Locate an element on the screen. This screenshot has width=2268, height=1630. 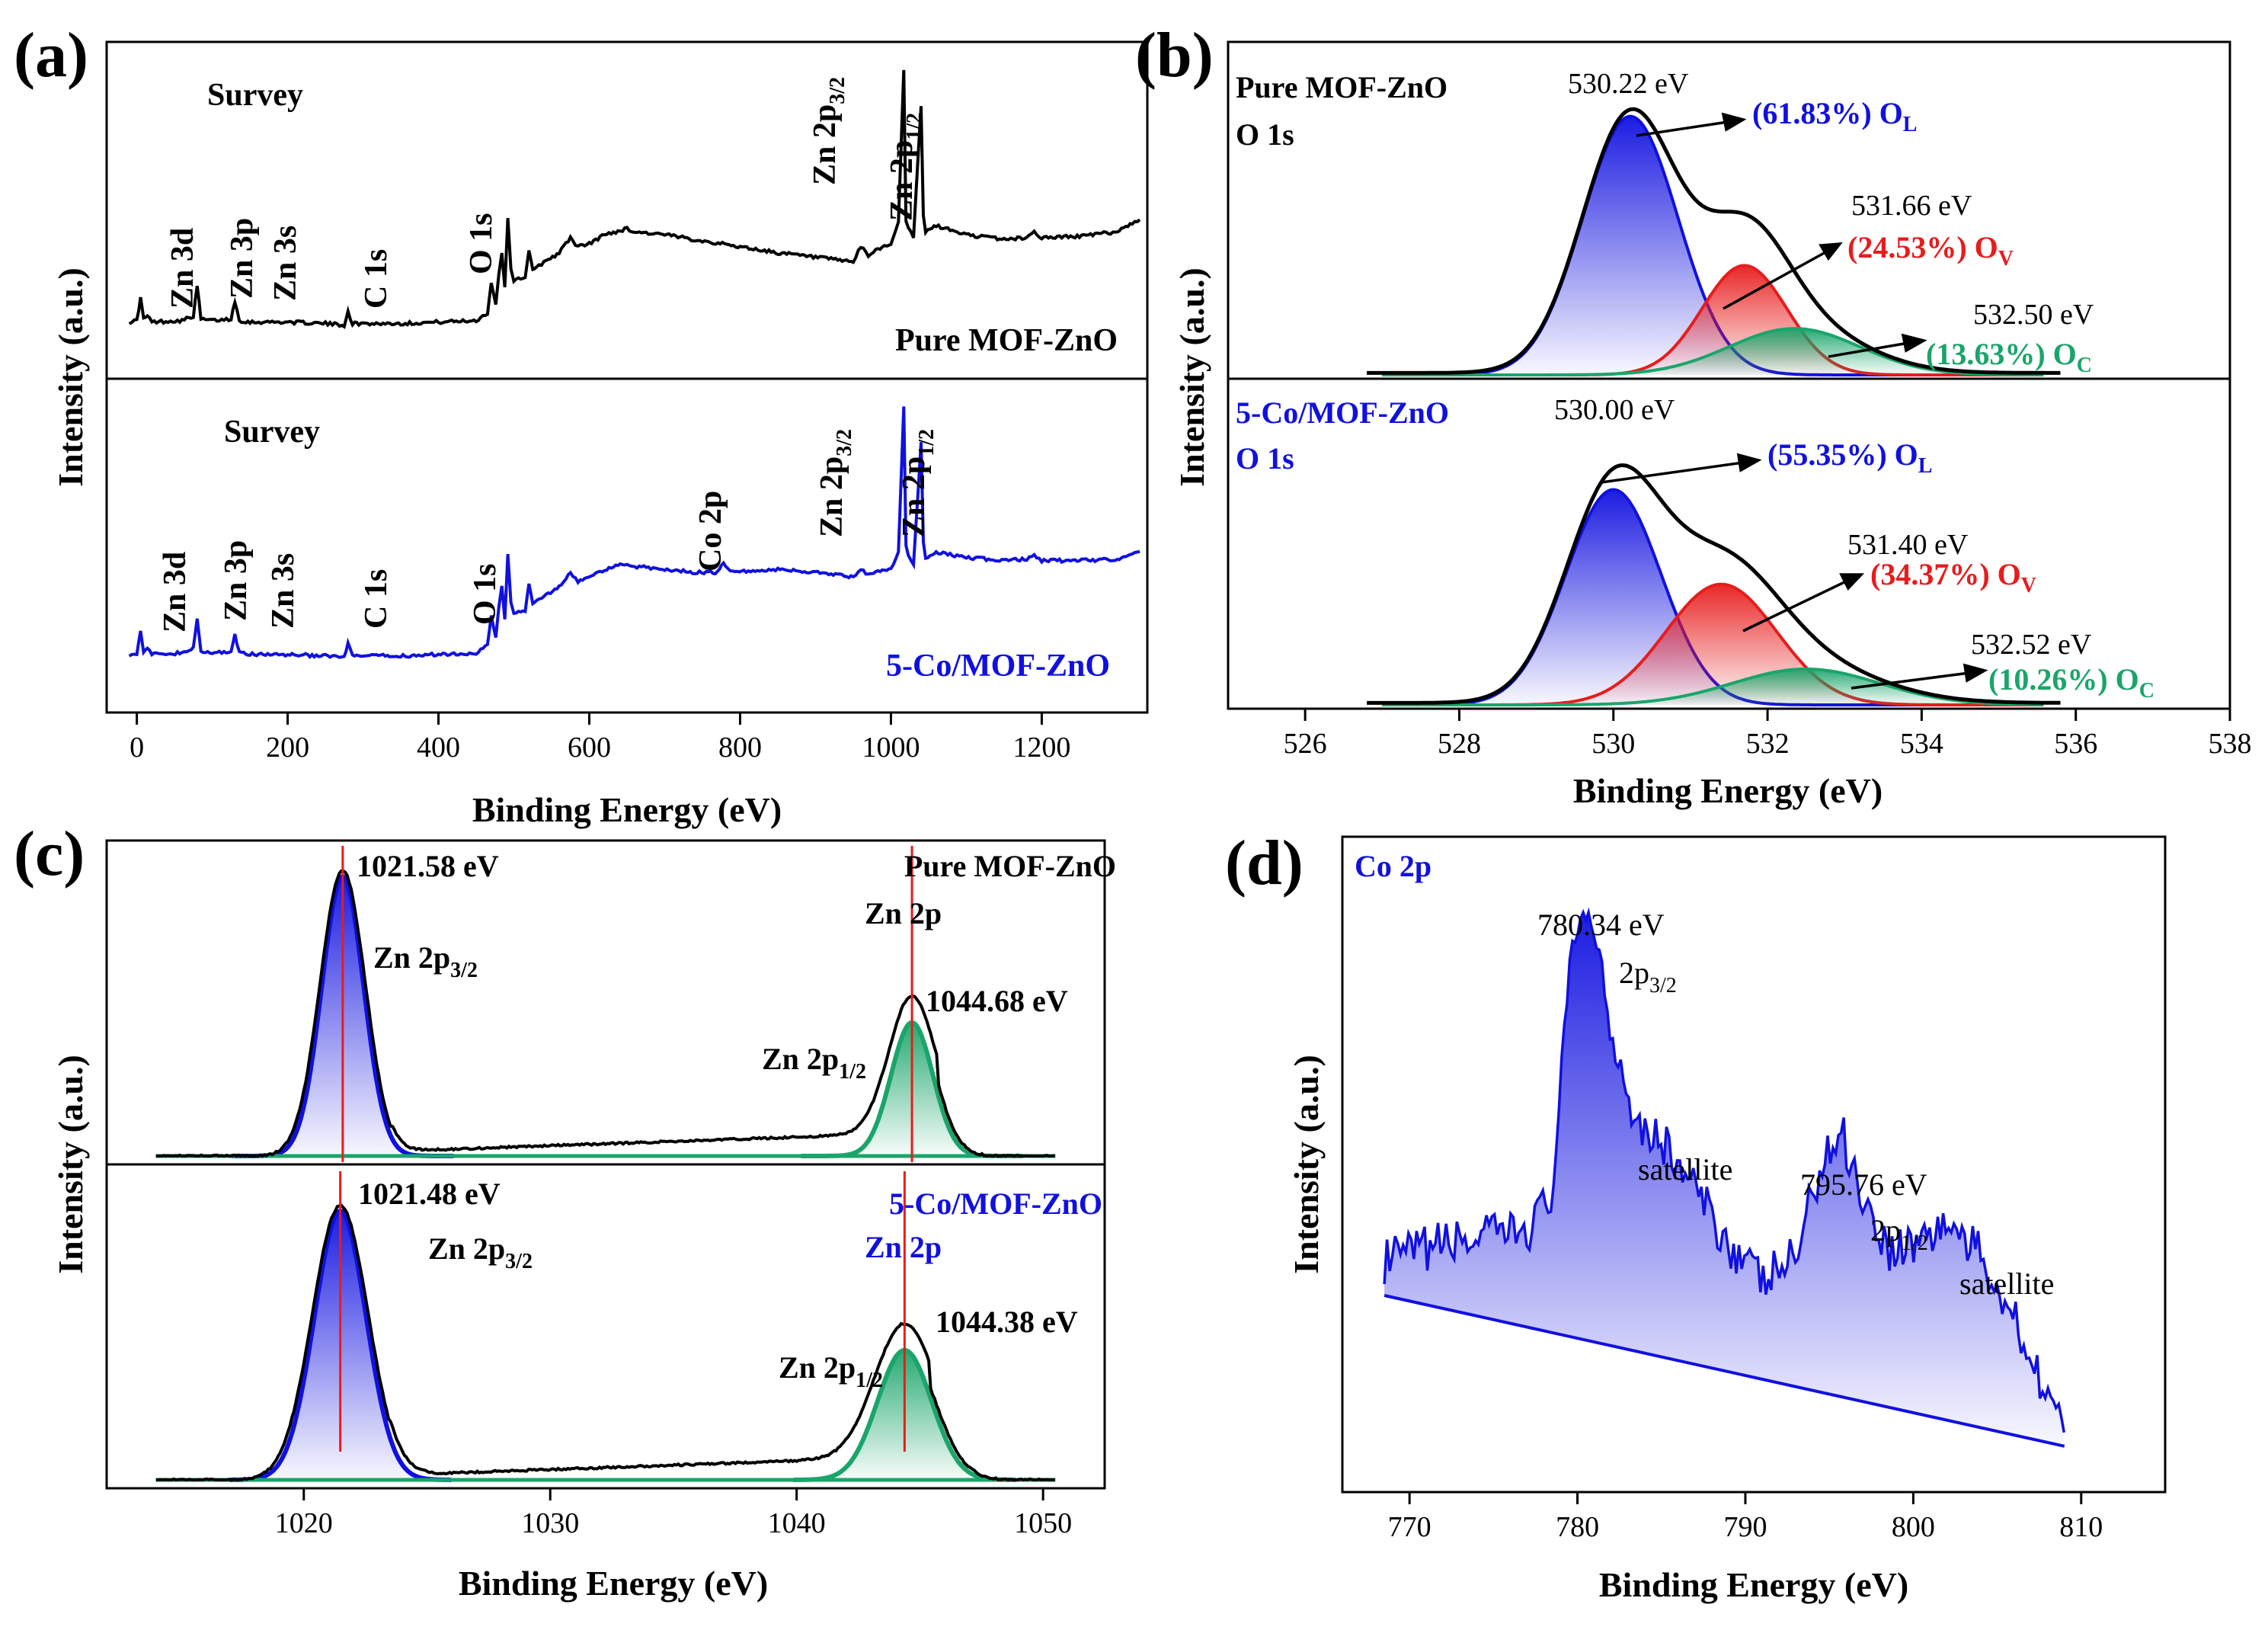
panel-d-xlabel: Binding Energy (eV) is located at coordinates (1753, 1584).